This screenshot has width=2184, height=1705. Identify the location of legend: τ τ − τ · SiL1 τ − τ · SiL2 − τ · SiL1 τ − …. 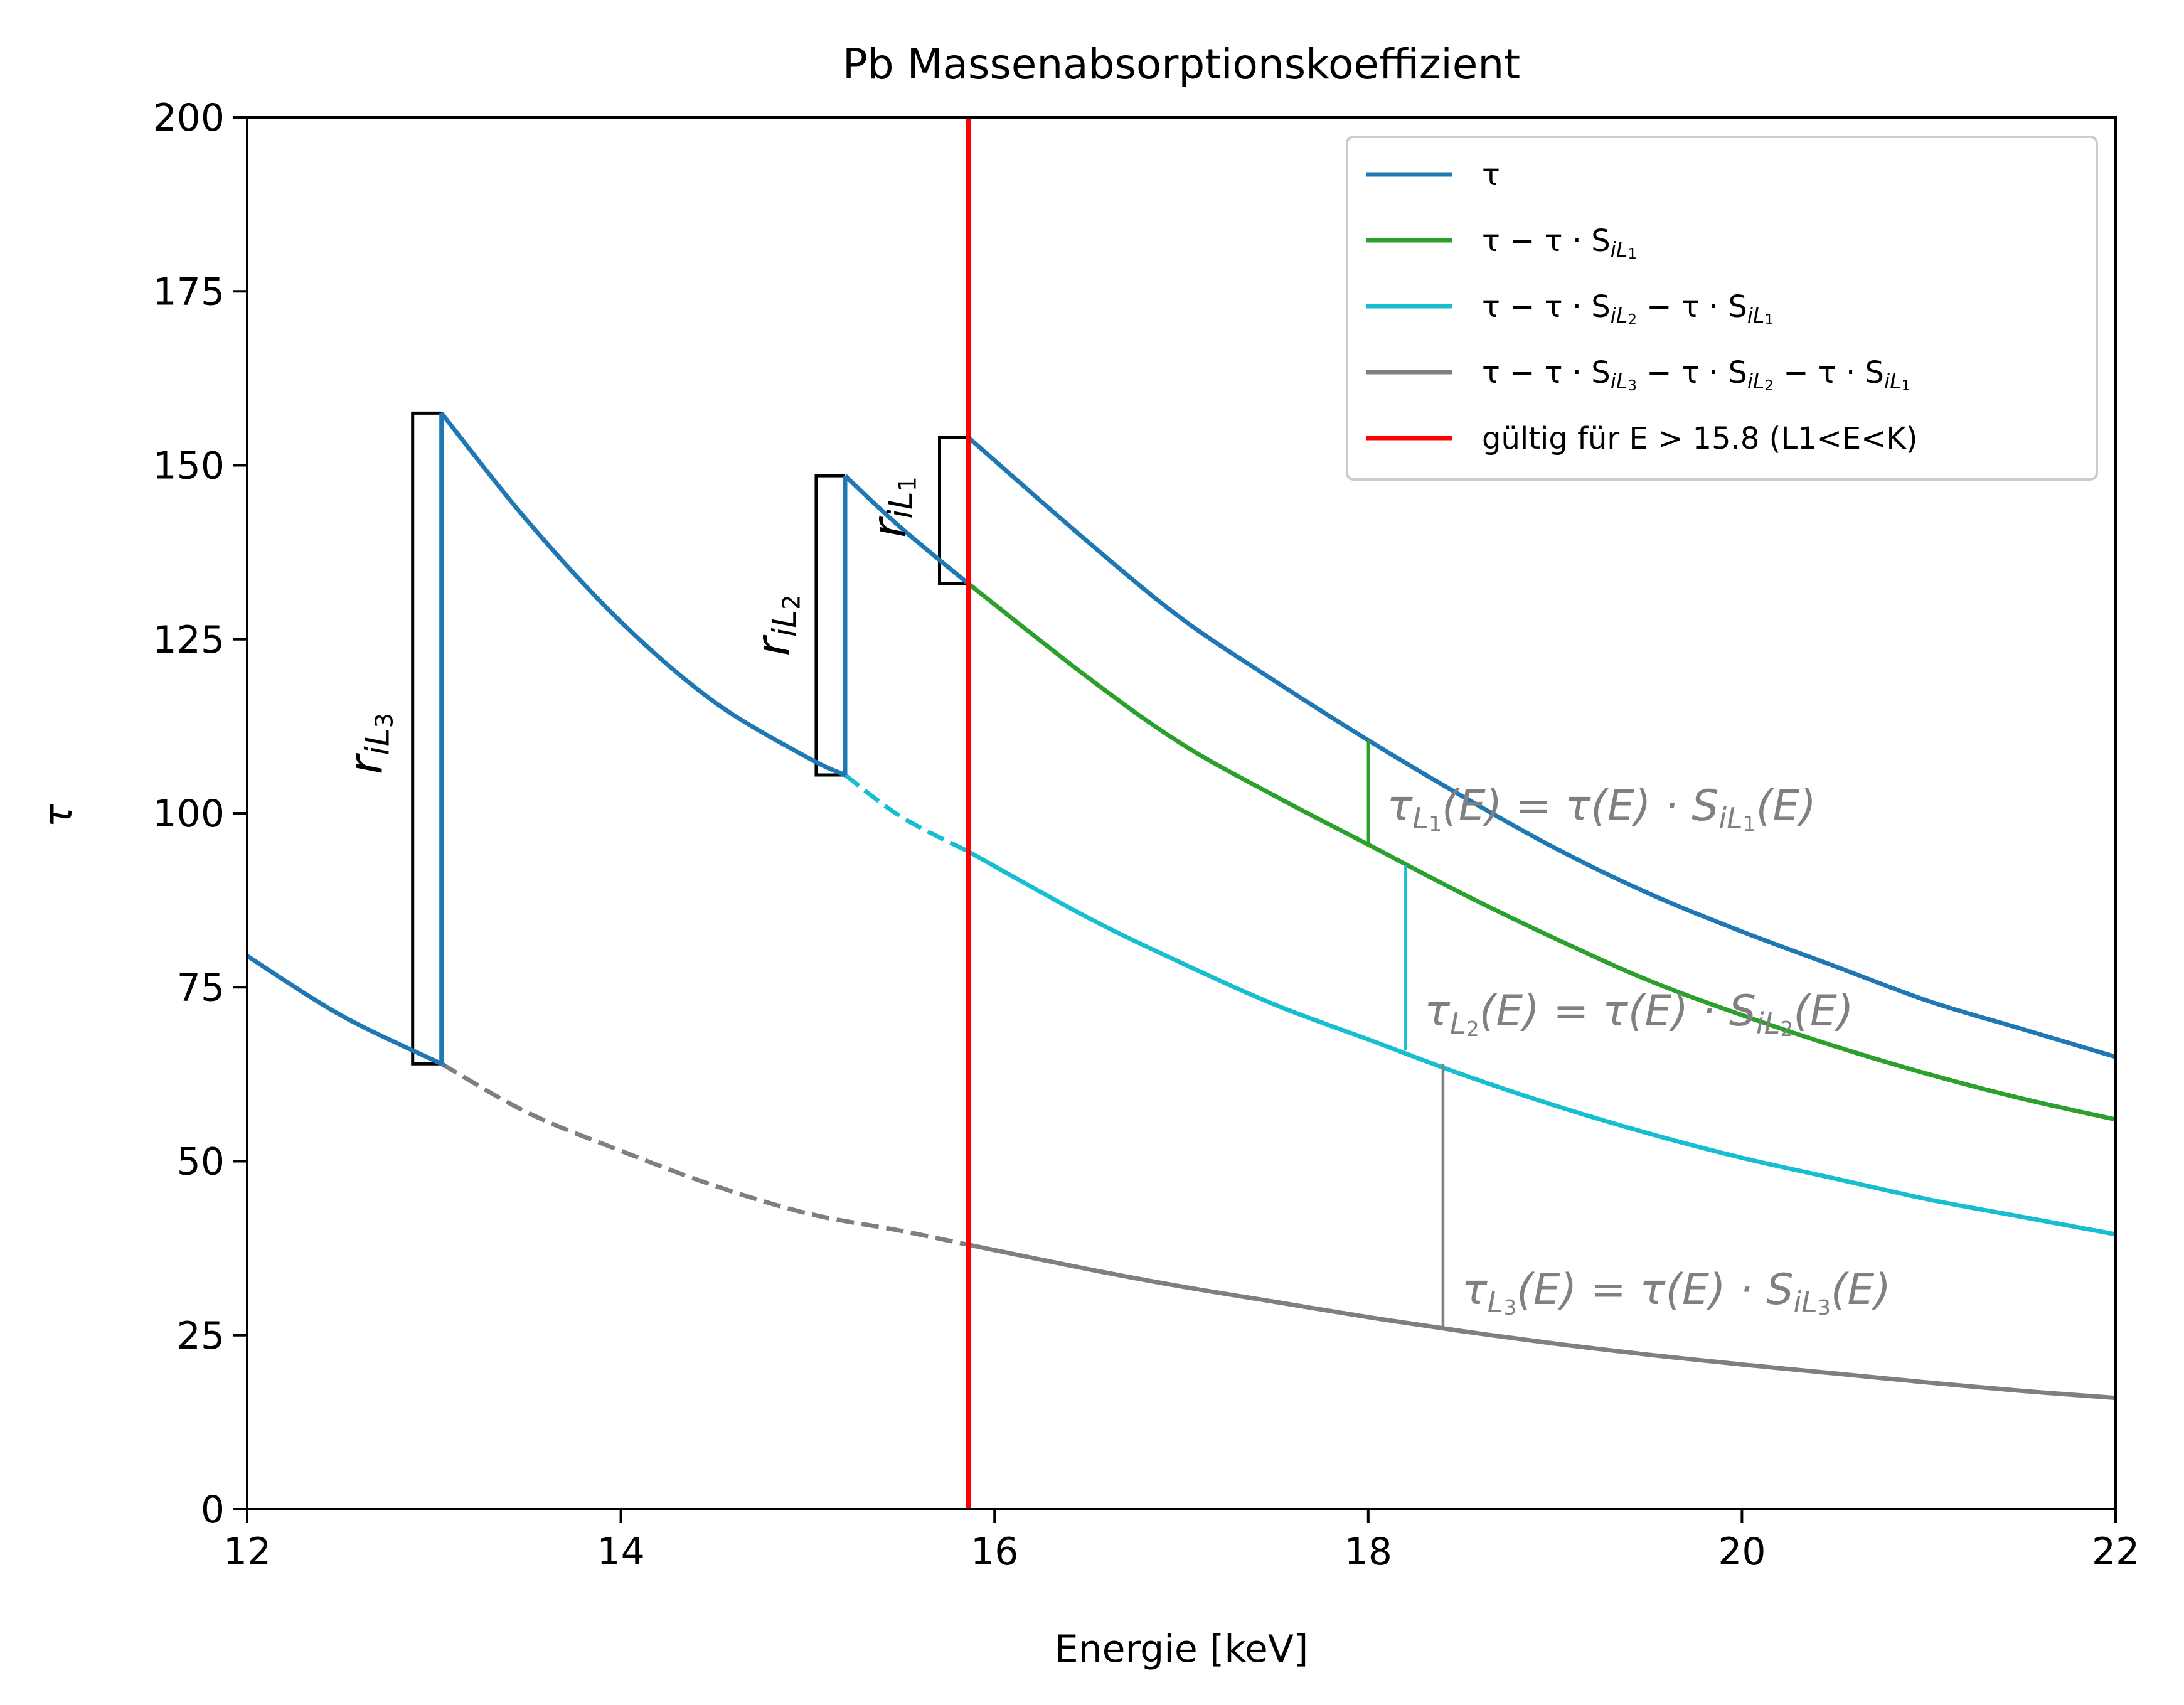
(1722, 308).